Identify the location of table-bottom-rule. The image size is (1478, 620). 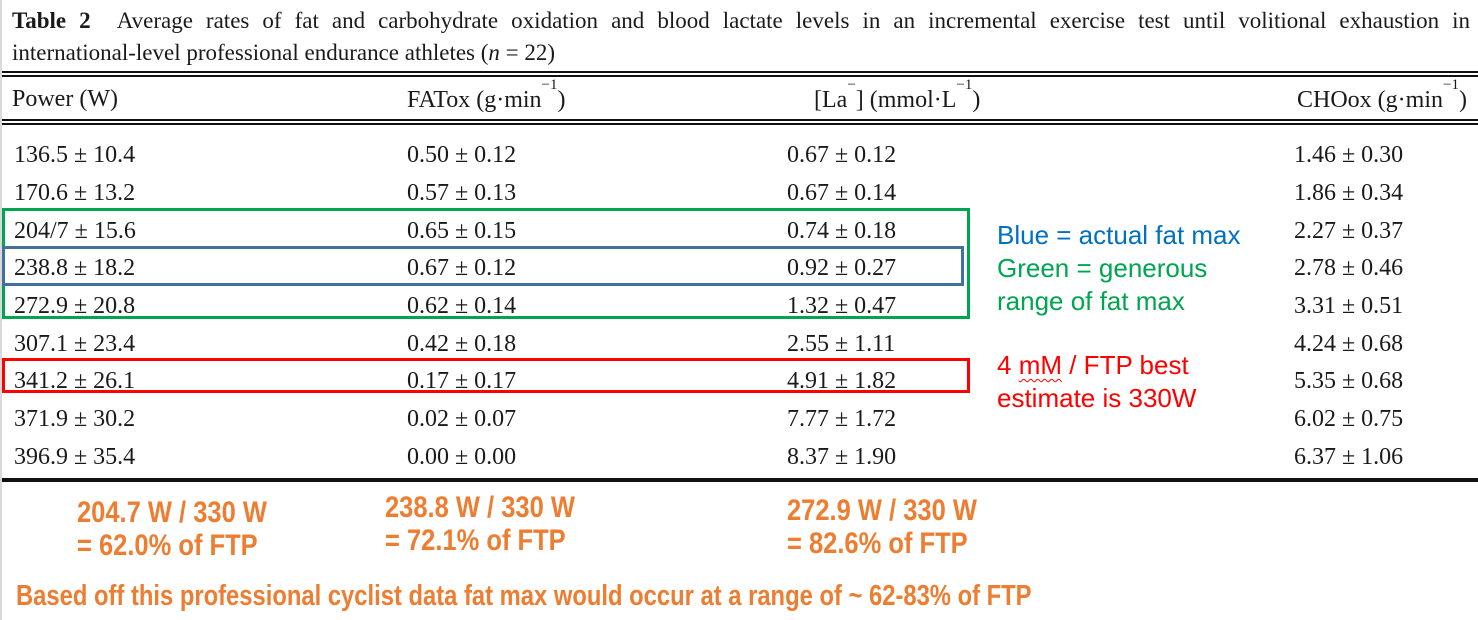
(740, 480).